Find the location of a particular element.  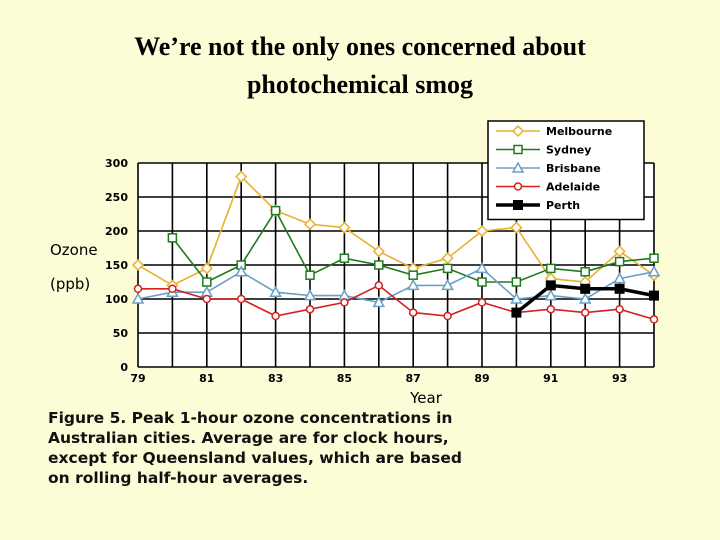

legend-label-brisbane: Brisbane is located at coordinates (573, 168).